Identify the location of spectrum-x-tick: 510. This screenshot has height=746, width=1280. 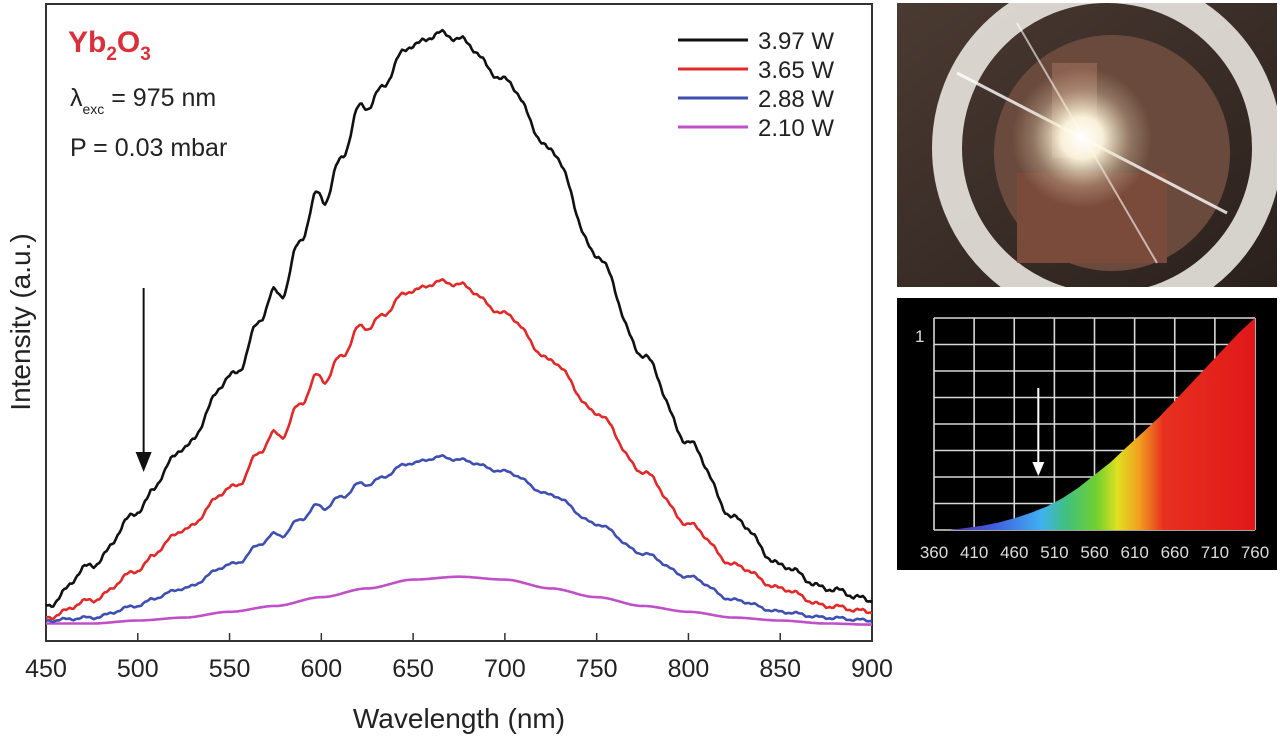
(1054, 552).